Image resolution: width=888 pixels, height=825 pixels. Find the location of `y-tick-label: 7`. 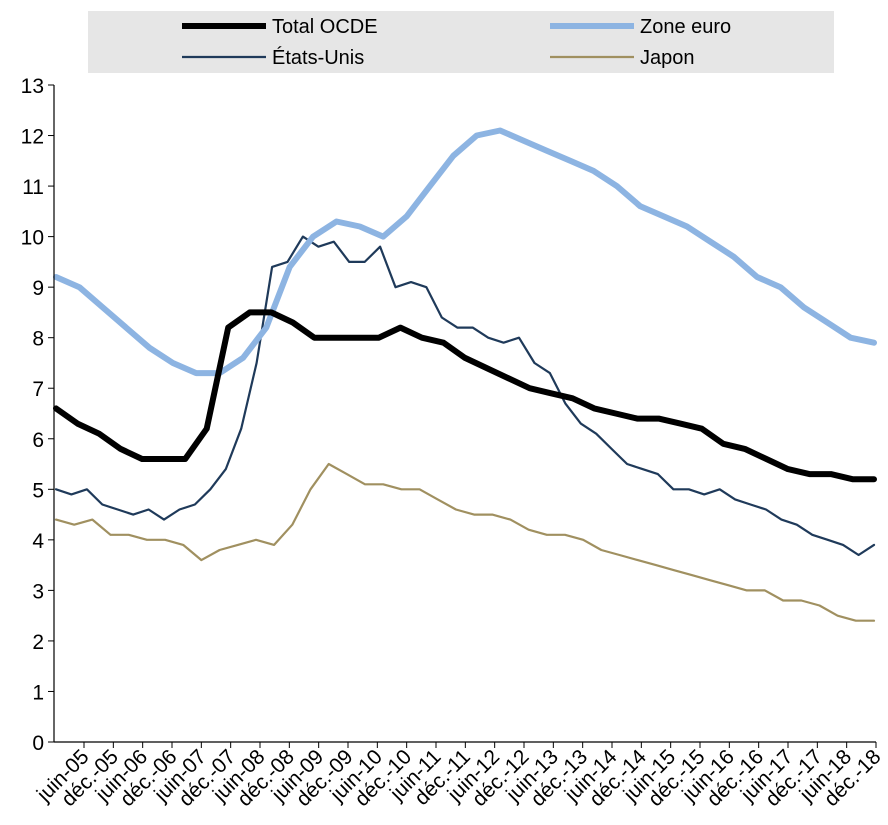

y-tick-label: 7 is located at coordinates (38, 389).